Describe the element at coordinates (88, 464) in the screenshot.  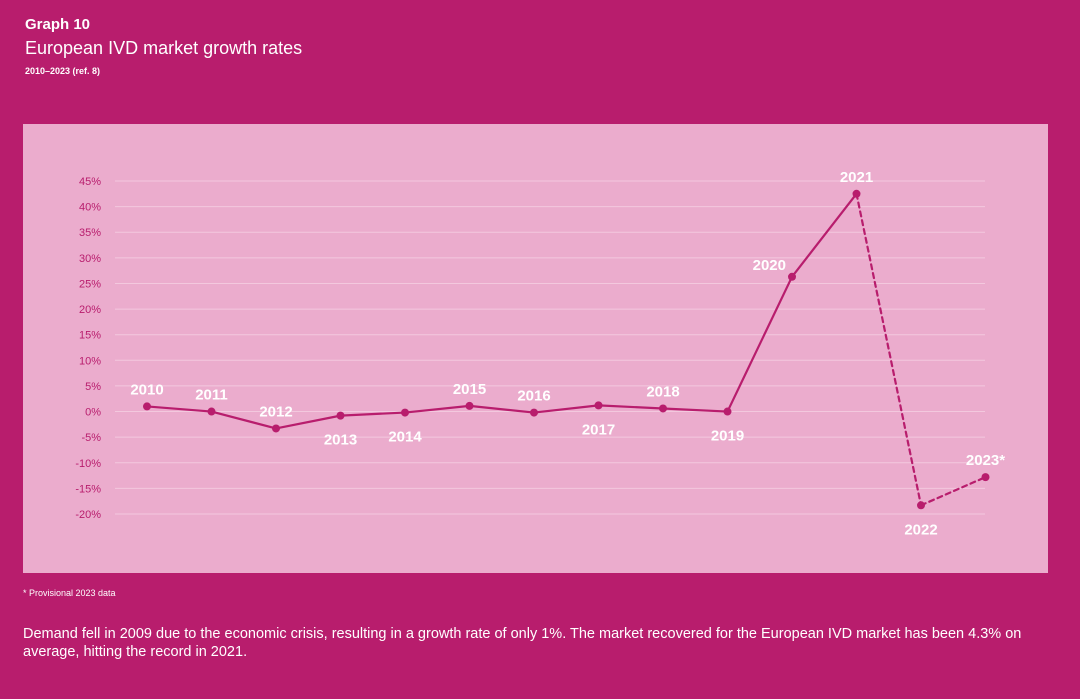
I see `y-tick-label: -10%` at that location.